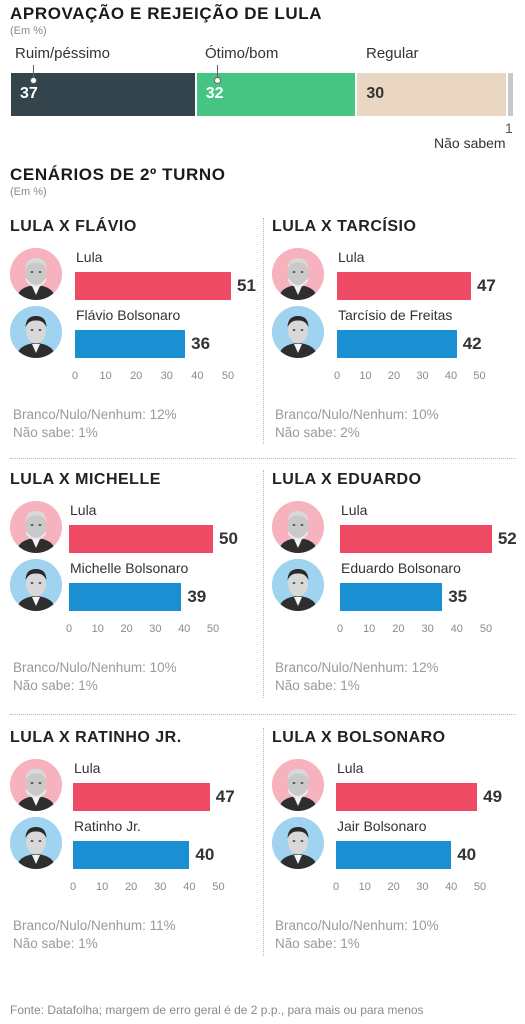 The height and width of the screenshot is (1024, 525). What do you see at coordinates (73, 226) in the screenshot?
I see `scenario-title: LULA X FLÁVIO` at bounding box center [73, 226].